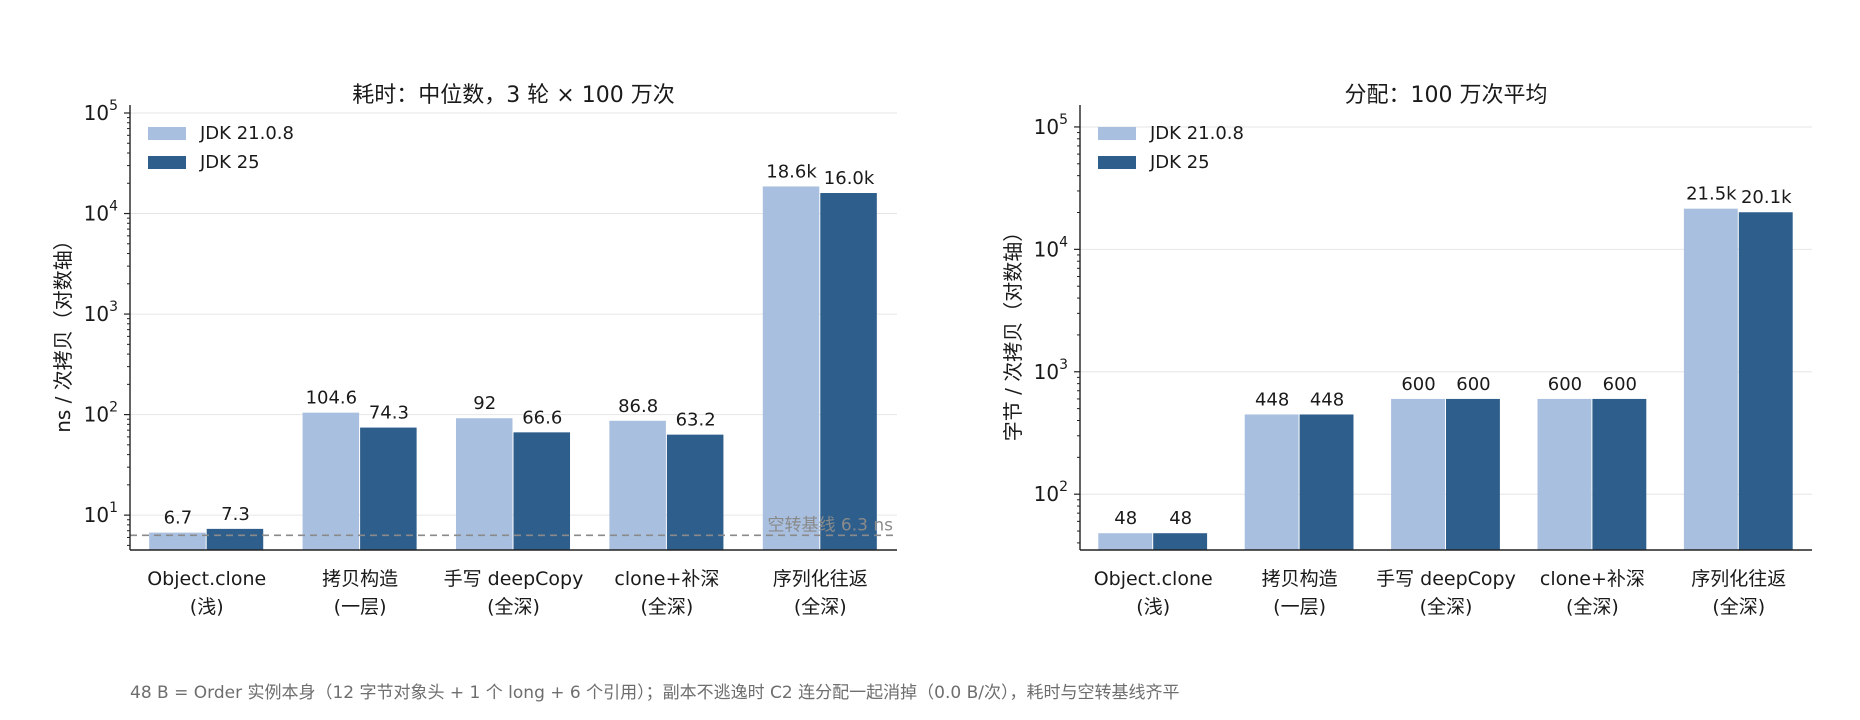  Describe the element at coordinates (1013, 331) in the screenshot. I see `y-axis-label: 字节 / 次拷贝（对数轴）` at that location.